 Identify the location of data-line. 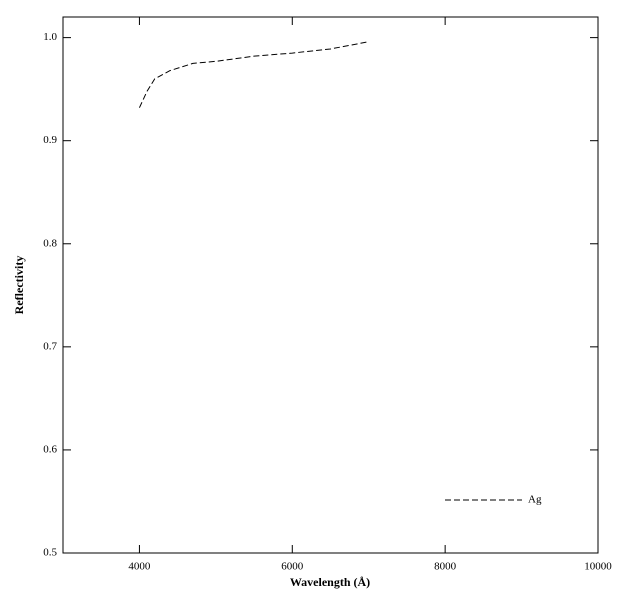
(253, 74).